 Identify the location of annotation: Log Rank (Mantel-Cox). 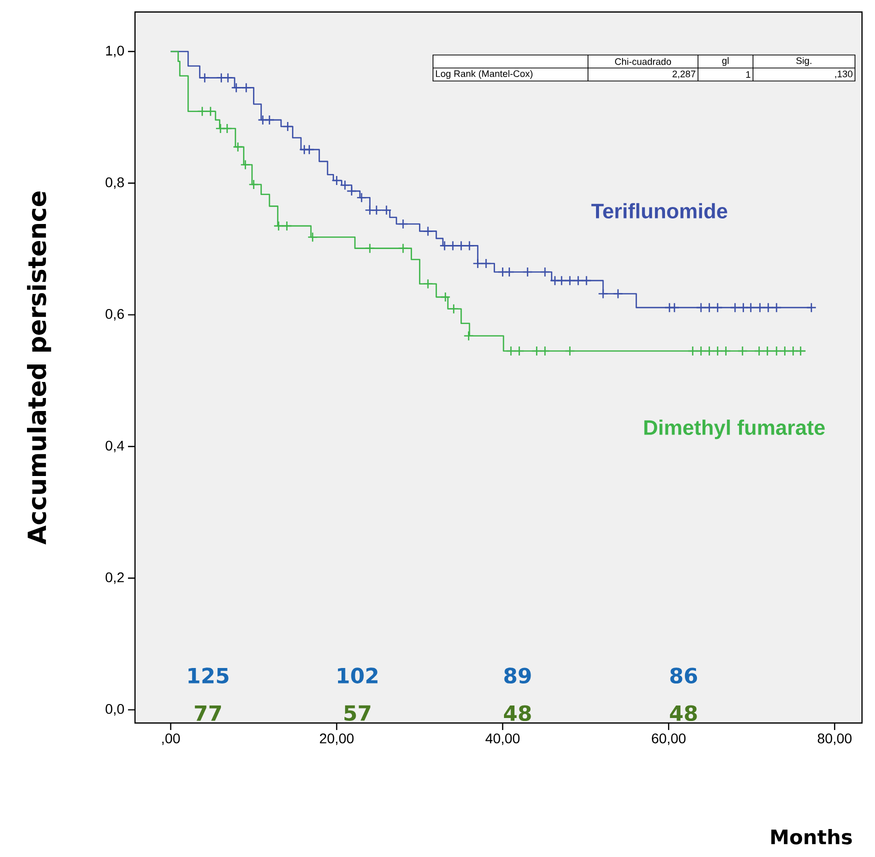
(484, 74).